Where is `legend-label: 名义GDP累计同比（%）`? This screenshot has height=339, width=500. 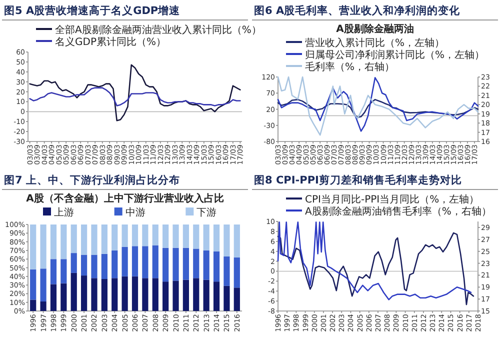
legend-label: 名义GDP累计同比（%） is located at coordinates (110, 42).